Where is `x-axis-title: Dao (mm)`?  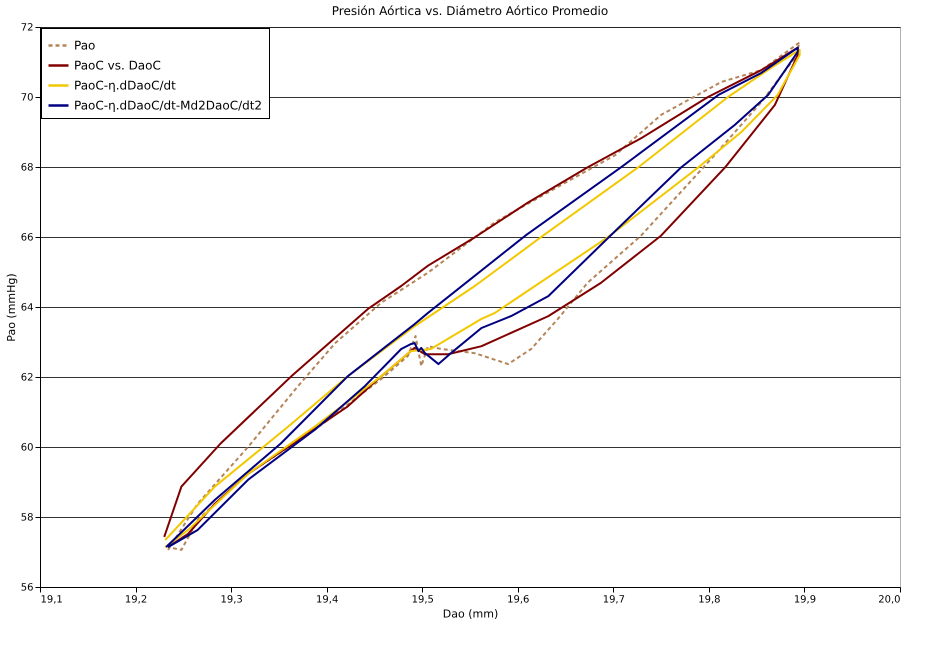
x-axis-title: Dao (mm) is located at coordinates (470, 614).